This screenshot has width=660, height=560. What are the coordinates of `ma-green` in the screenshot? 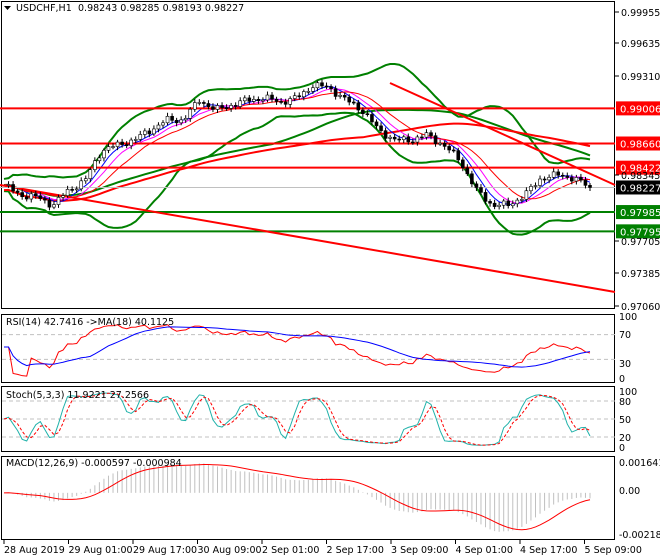 It's located at (297, 152).